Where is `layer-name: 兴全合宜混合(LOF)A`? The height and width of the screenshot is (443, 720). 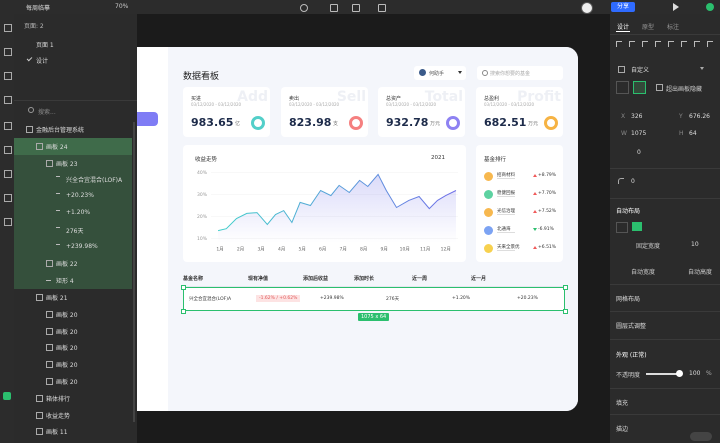
layer-name: 兴全合宜混合(LOF)A is located at coordinates (94, 181).